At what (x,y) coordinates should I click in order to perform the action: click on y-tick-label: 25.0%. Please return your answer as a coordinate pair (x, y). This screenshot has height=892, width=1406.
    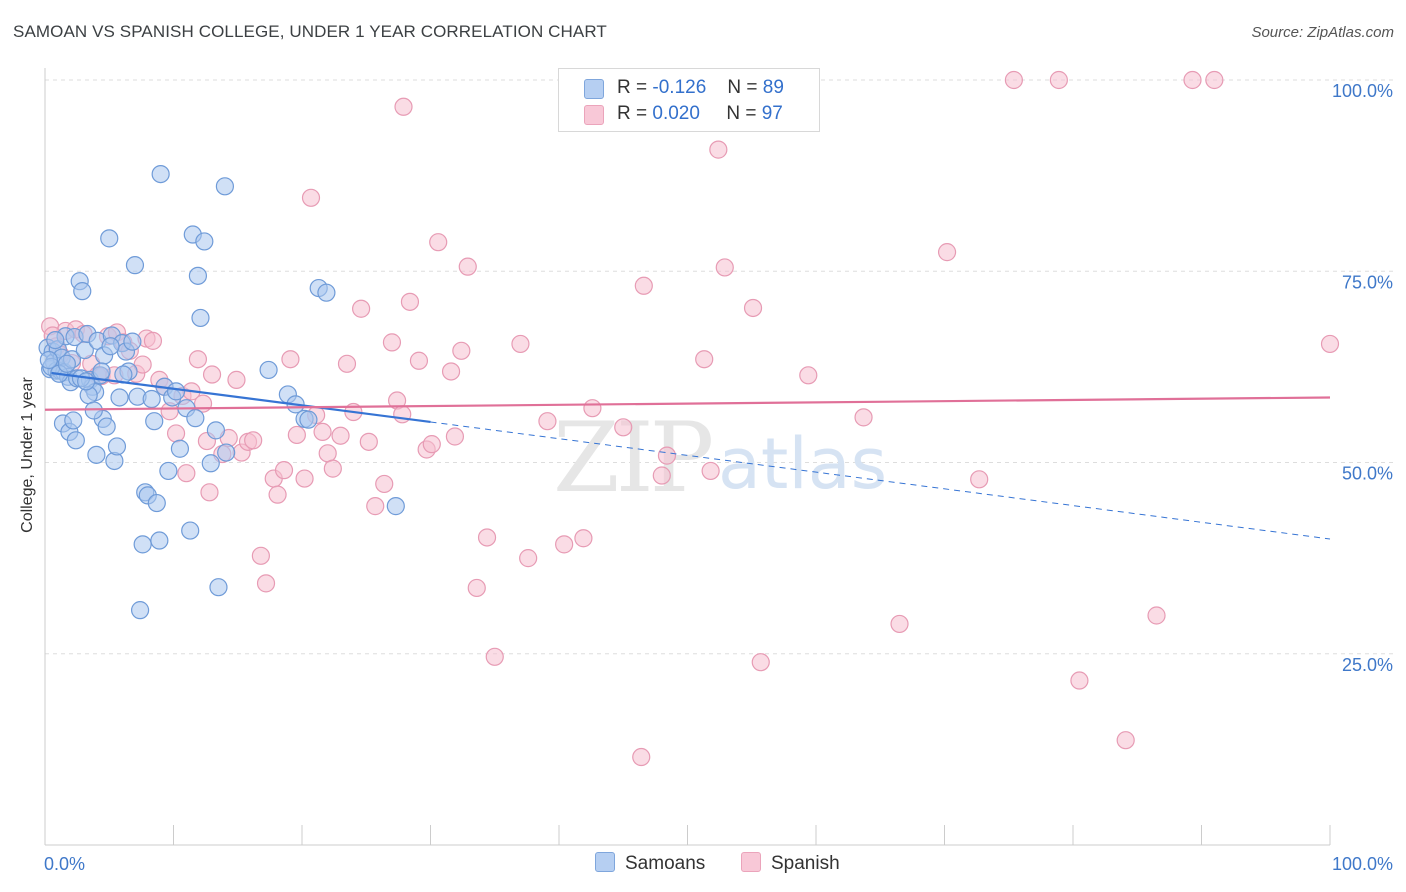
    Looking at the image, I should click on (1367, 665).